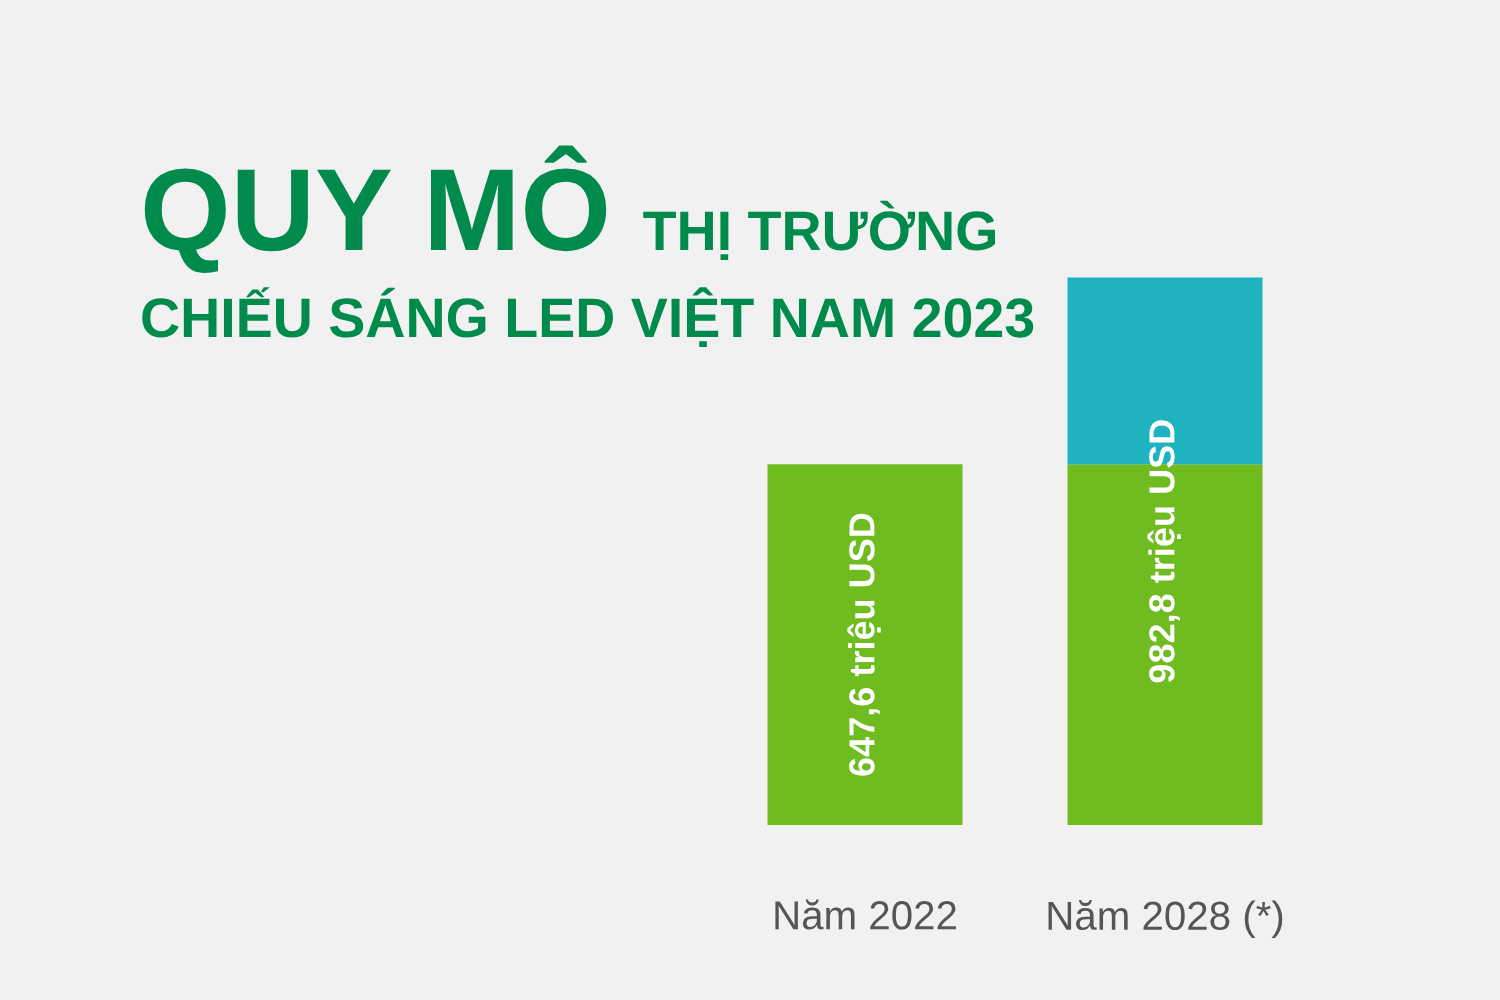 This screenshot has width=1500, height=1000. What do you see at coordinates (1164, 551) in the screenshot?
I see `total-label: 982,8 triệu USD` at bounding box center [1164, 551].